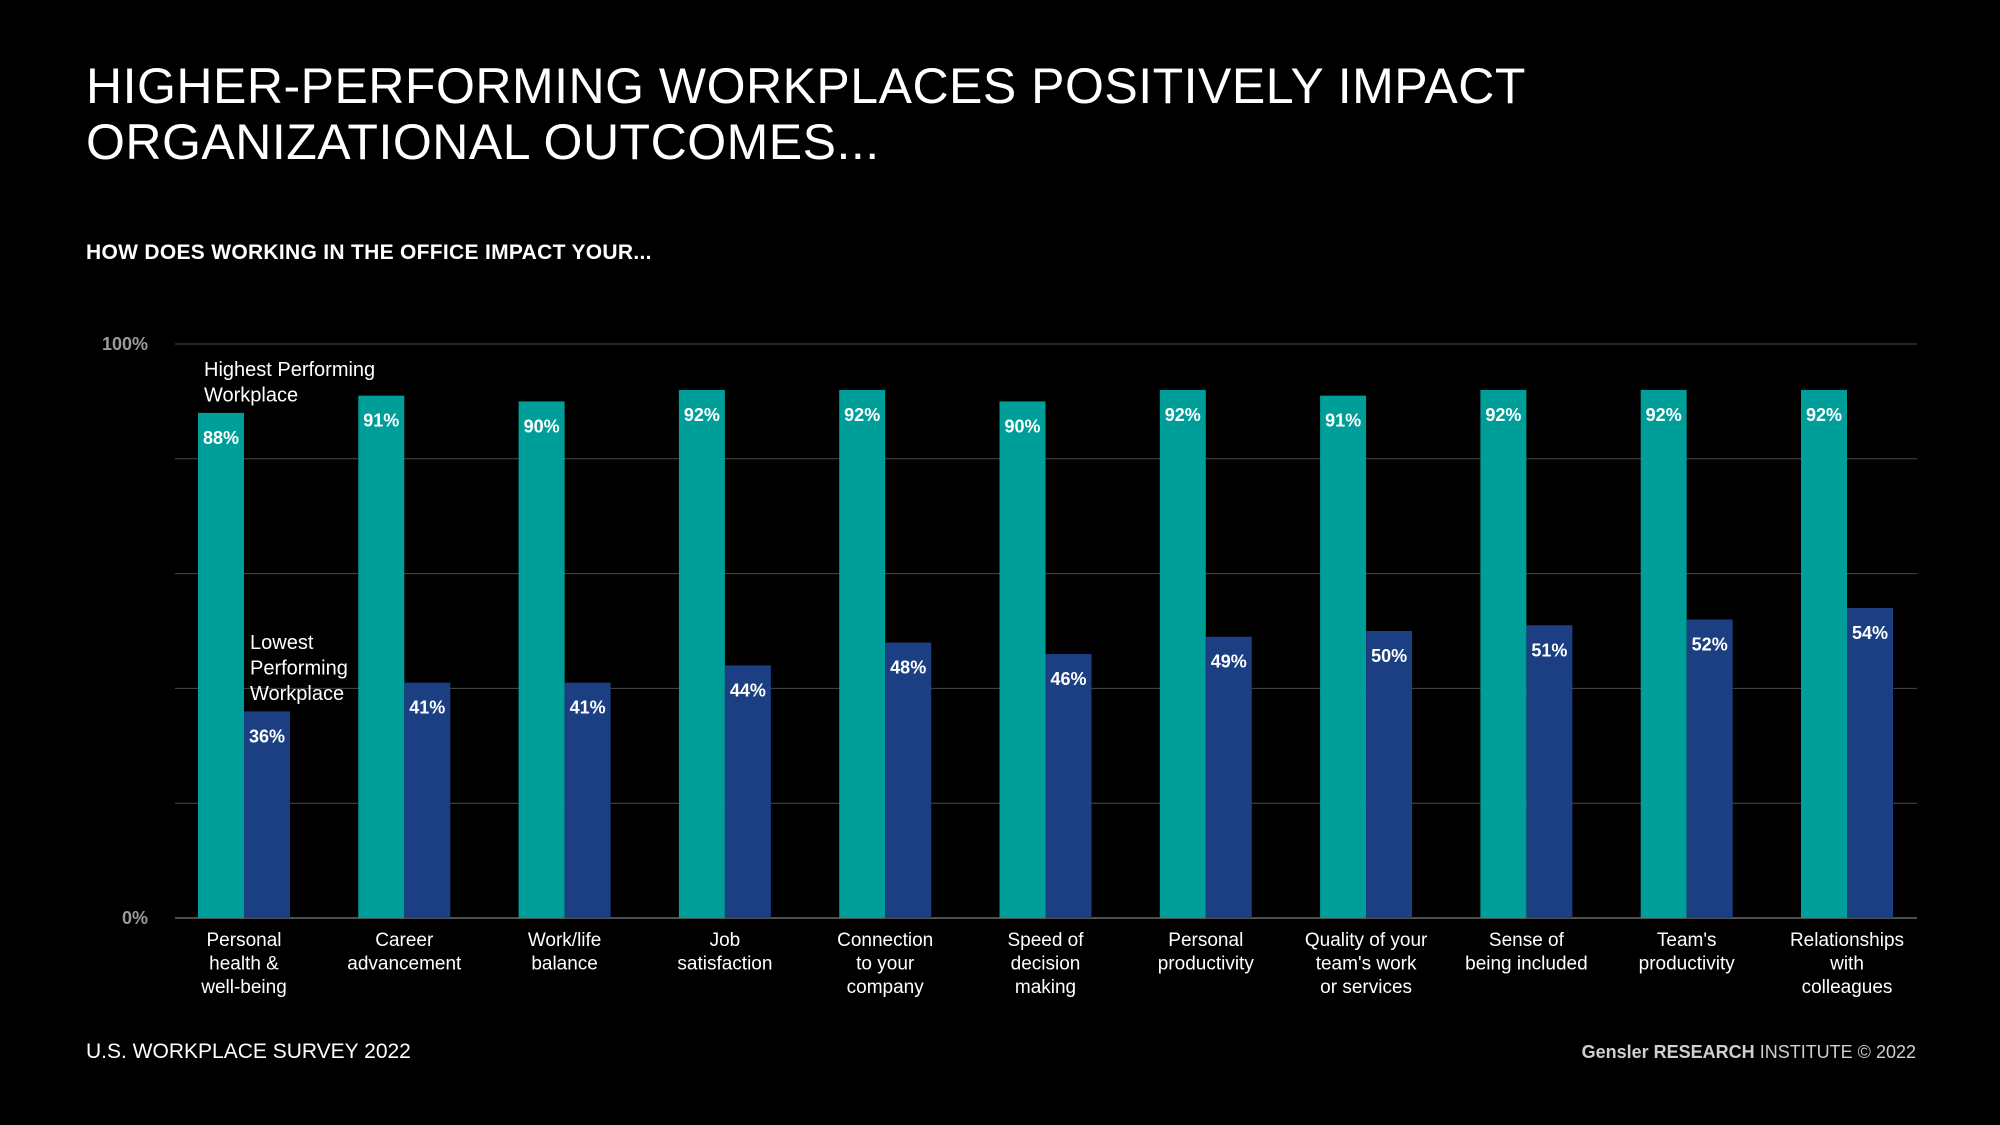 This screenshot has height=1125, width=2000. What do you see at coordinates (1389, 656) in the screenshot?
I see `lowest-value-label: 50%` at bounding box center [1389, 656].